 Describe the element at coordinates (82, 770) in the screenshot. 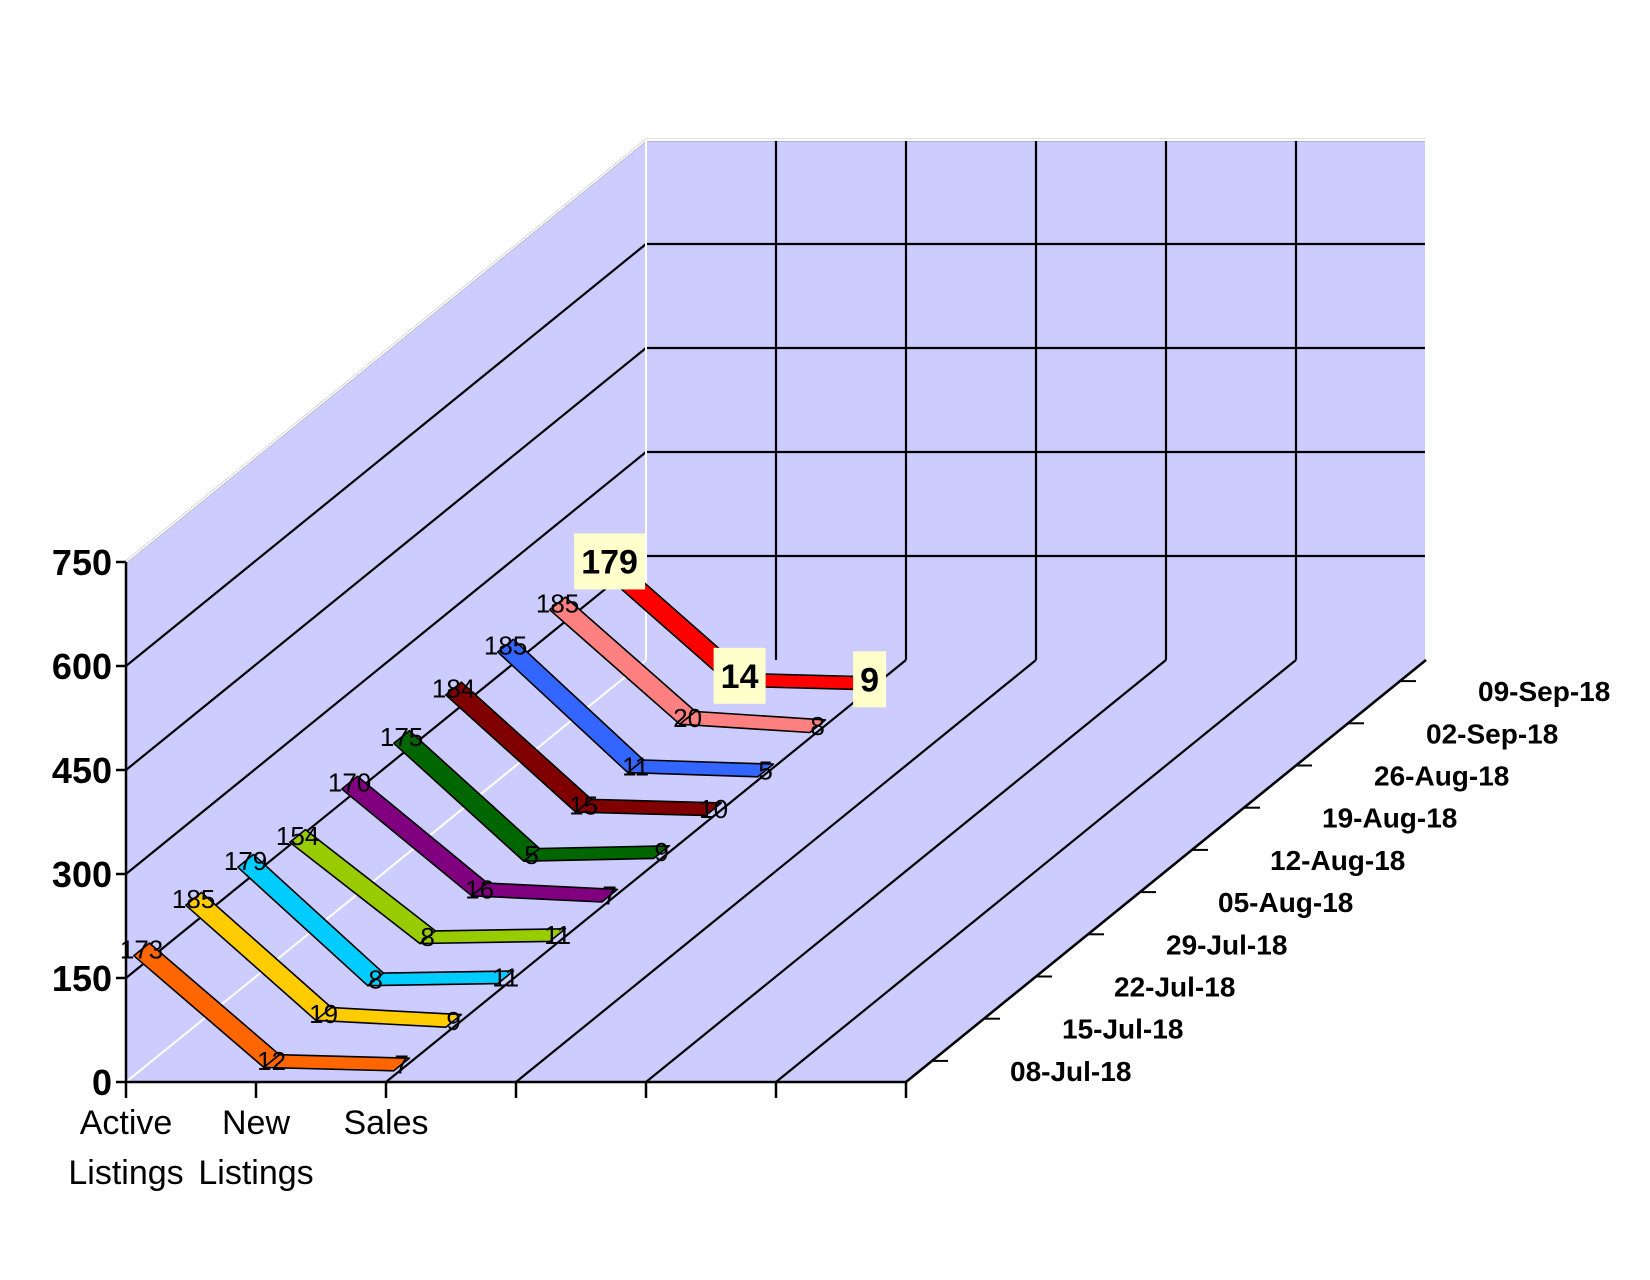

I see `y-tick-label: 450` at that location.